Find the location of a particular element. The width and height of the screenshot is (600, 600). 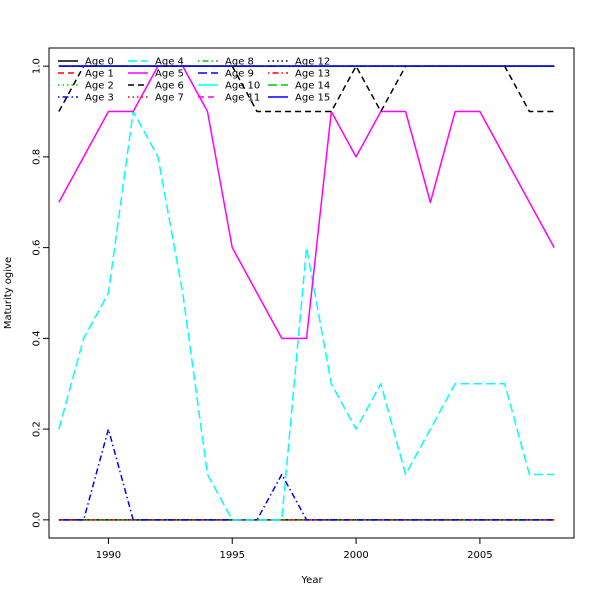

legend-item: Age 3 is located at coordinates (86, 98).